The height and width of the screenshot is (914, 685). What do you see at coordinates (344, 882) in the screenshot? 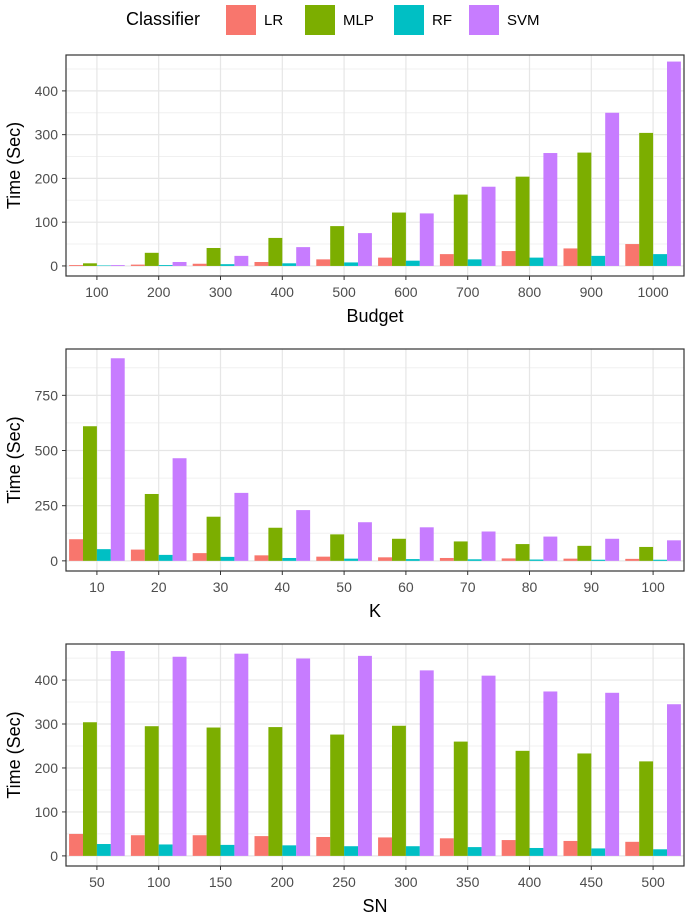
I see `x-tick-label: 250` at bounding box center [344, 882].